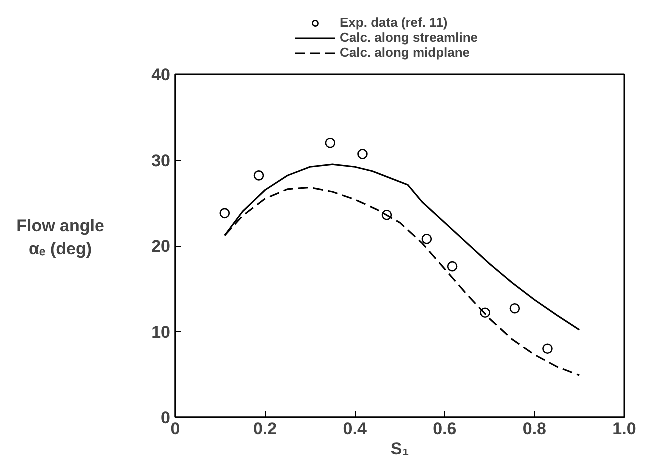 The image size is (651, 462). What do you see at coordinates (161, 332) in the screenshot?
I see `y-tick-label: 10` at bounding box center [161, 332].